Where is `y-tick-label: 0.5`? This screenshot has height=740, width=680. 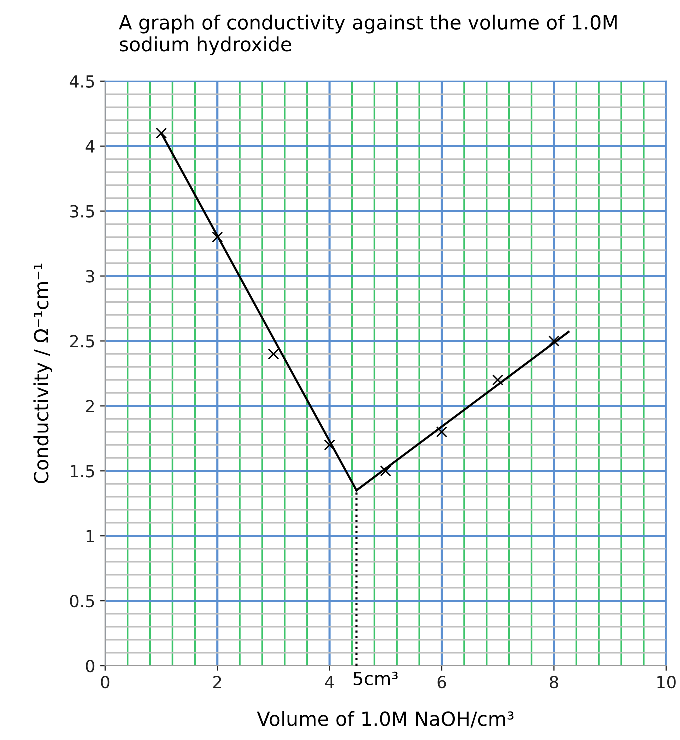
y-tick-label: 0.5 is located at coordinates (82, 601).